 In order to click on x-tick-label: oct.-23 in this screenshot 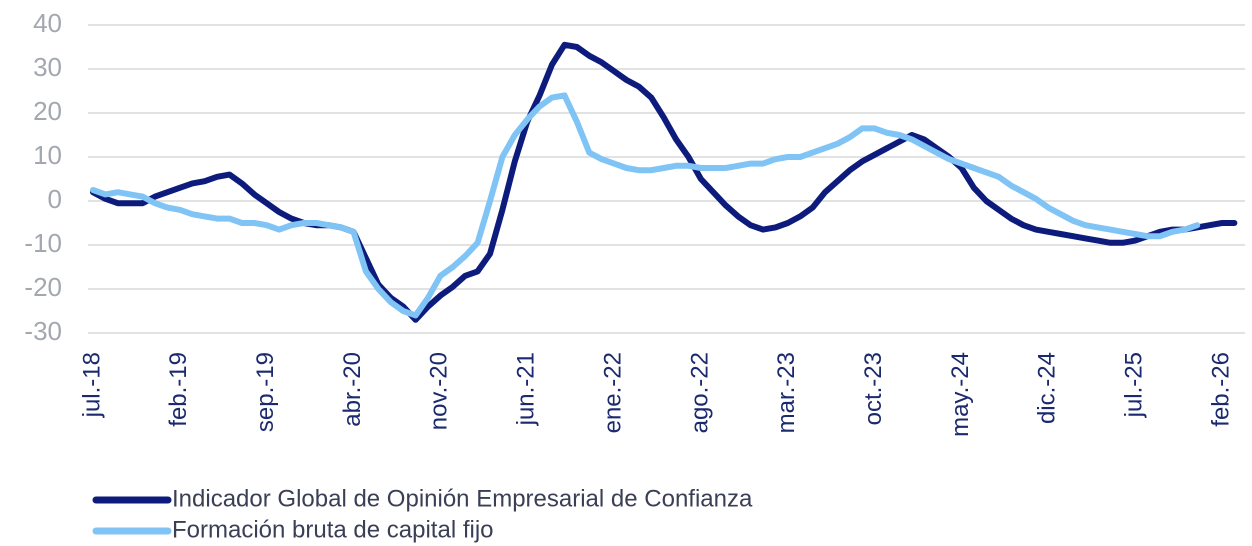, I will do `click(873, 388)`.